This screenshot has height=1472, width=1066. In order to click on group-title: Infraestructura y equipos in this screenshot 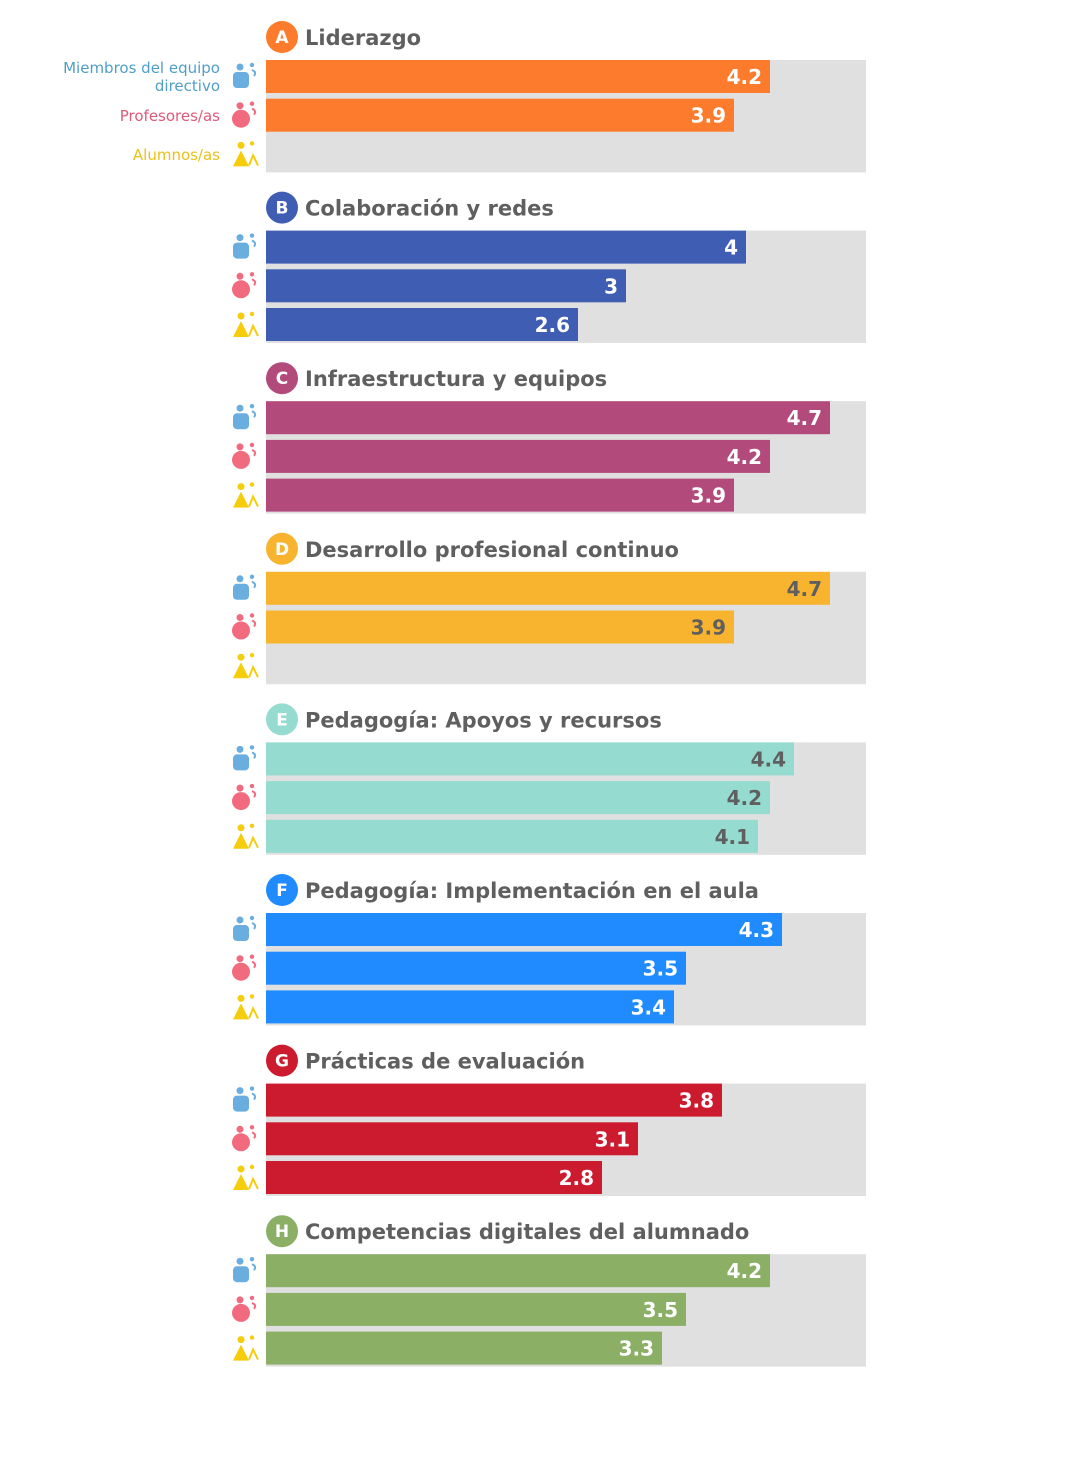, I will do `click(456, 379)`.